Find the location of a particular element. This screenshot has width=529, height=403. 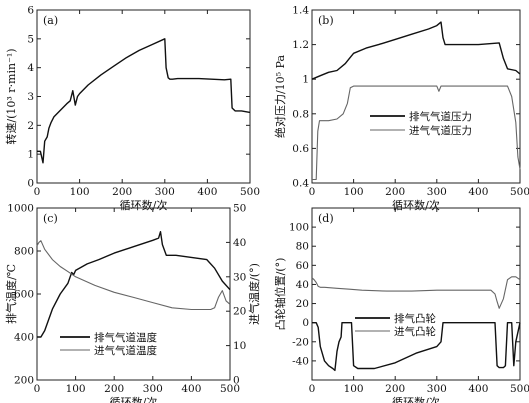

y2-axis-label: 进气温度/(°) is located at coordinates (254, 294).